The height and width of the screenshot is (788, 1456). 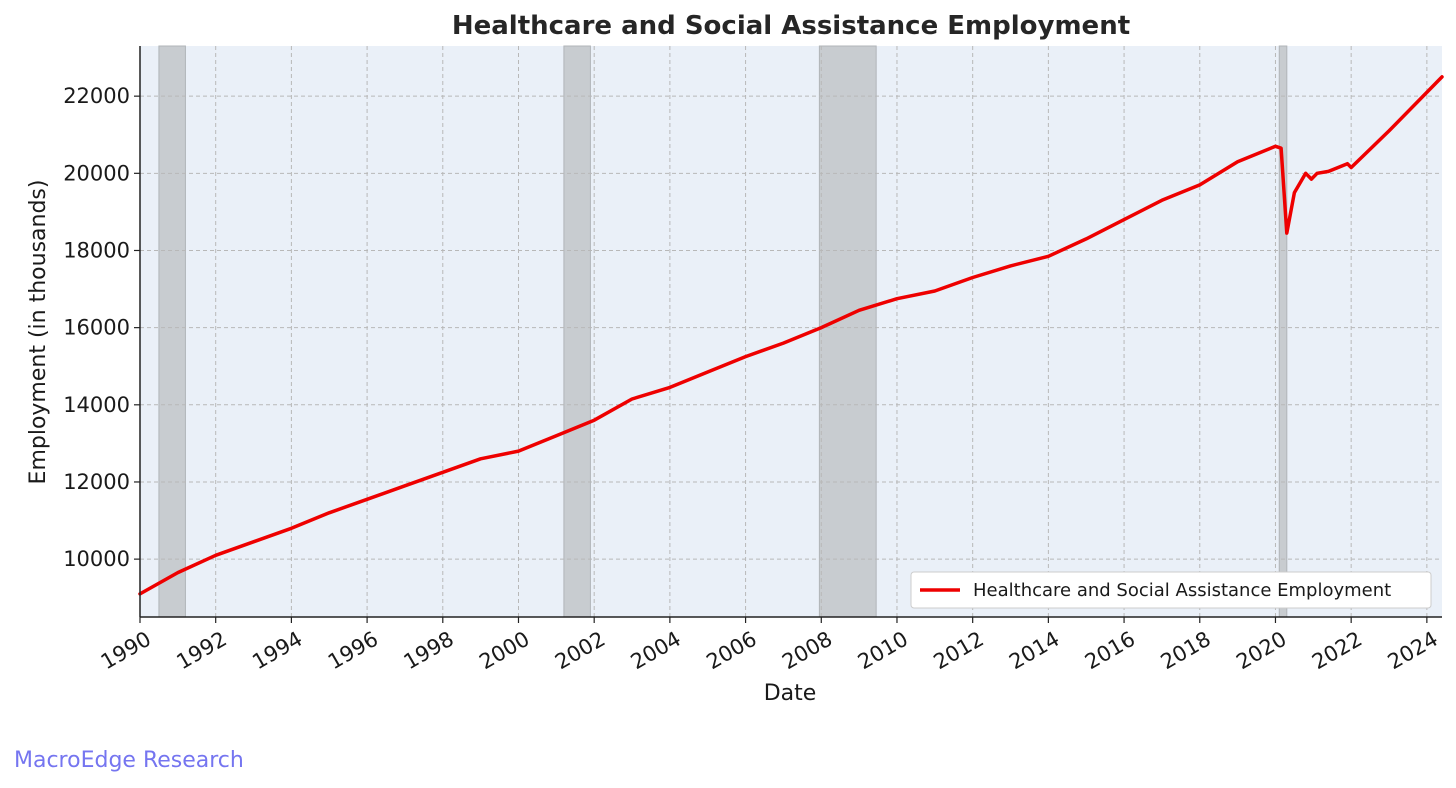 I want to click on x-tick-label: 2002, so click(x=580, y=651).